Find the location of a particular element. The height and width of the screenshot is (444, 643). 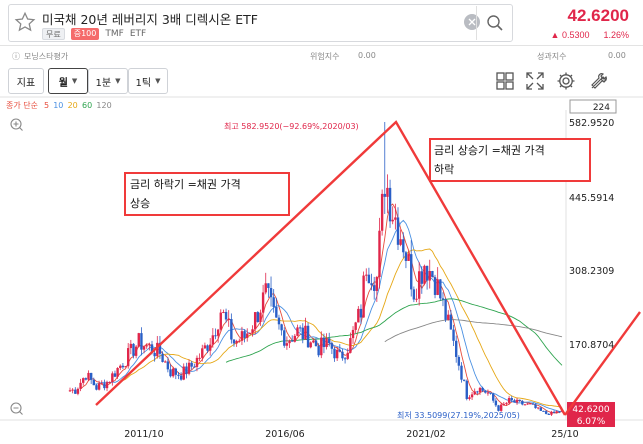

x-tick-label: 25/10 is located at coordinates (564, 434).